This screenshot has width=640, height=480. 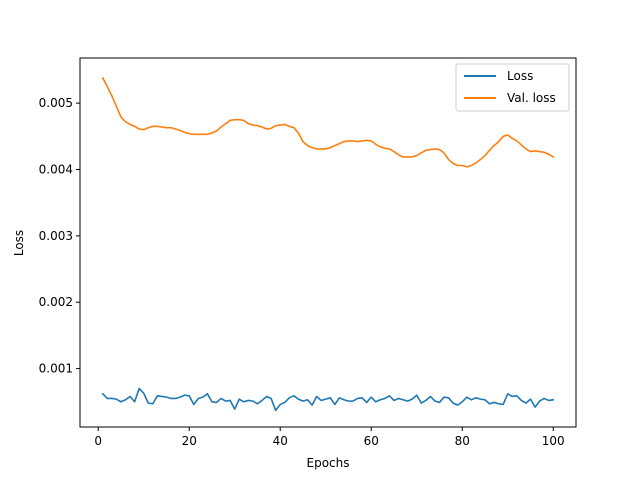 What do you see at coordinates (98, 441) in the screenshot?
I see `x-tick-label: 0` at bounding box center [98, 441].